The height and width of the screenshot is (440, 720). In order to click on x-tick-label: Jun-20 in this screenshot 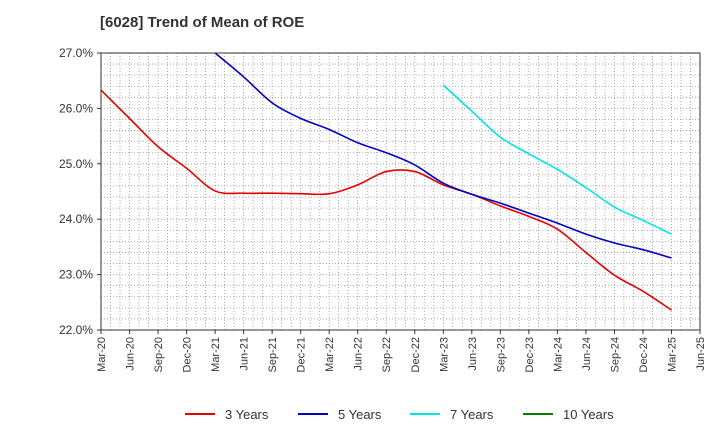, I will do `click(131, 354)`.